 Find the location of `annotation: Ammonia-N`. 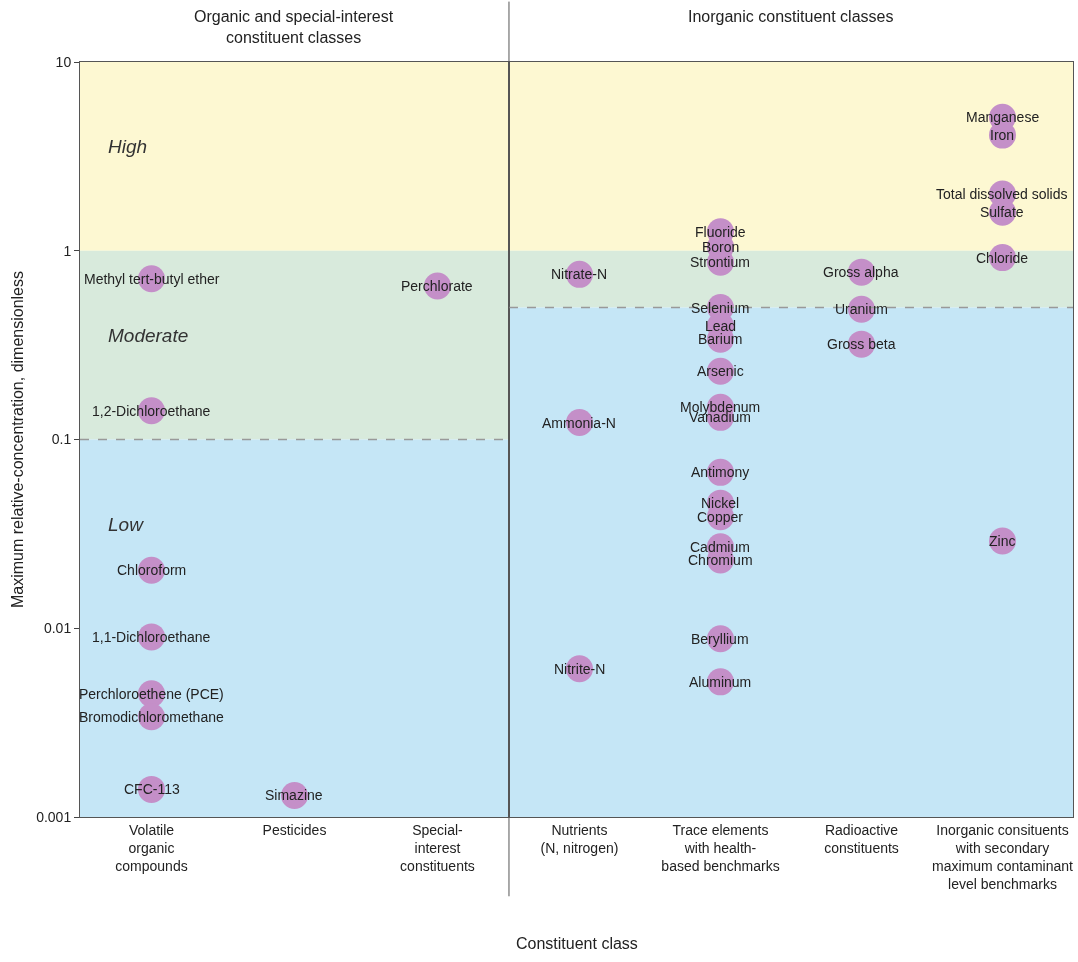

annotation: Ammonia-N is located at coordinates (579, 423).